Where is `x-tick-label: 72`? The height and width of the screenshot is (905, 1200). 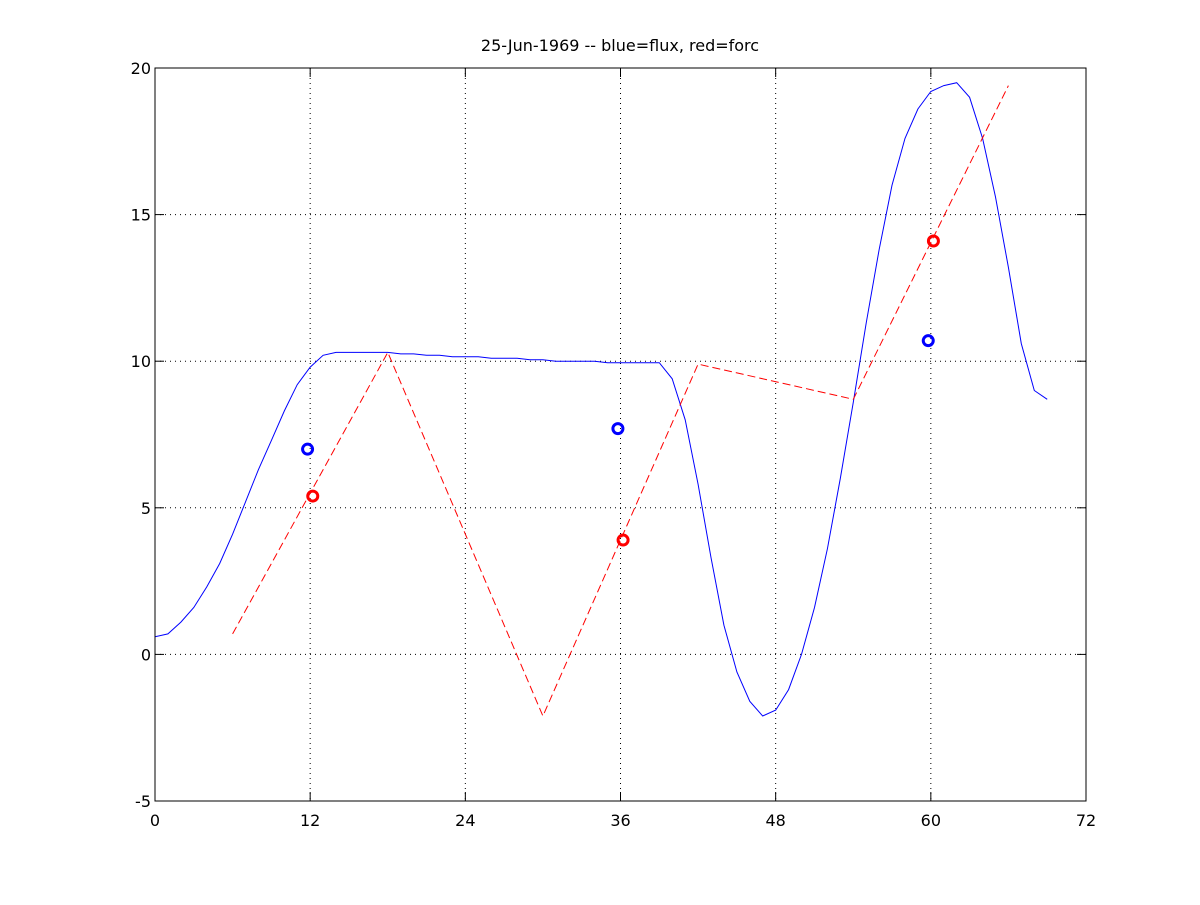
x-tick-label: 72 is located at coordinates (1086, 820).